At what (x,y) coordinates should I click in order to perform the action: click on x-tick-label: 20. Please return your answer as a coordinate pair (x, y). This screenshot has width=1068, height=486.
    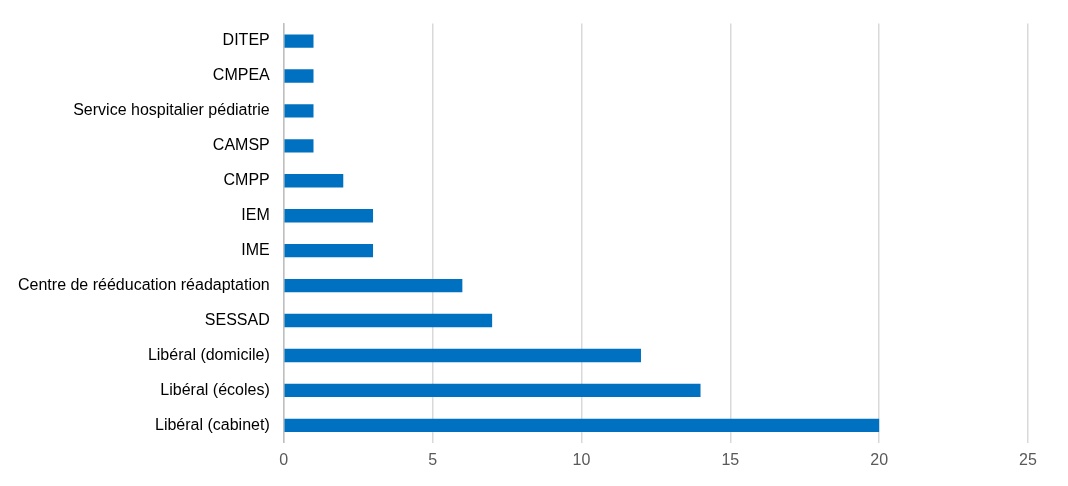
    Looking at the image, I should click on (879, 459).